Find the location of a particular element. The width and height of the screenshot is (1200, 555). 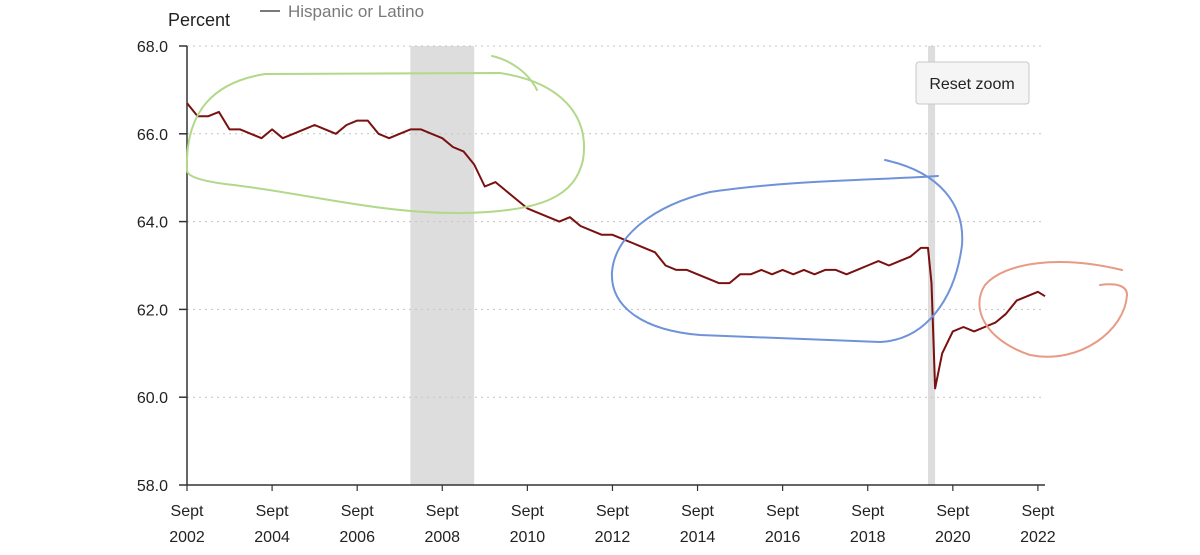

legend: Hispanic or Latino is located at coordinates (342, 11).